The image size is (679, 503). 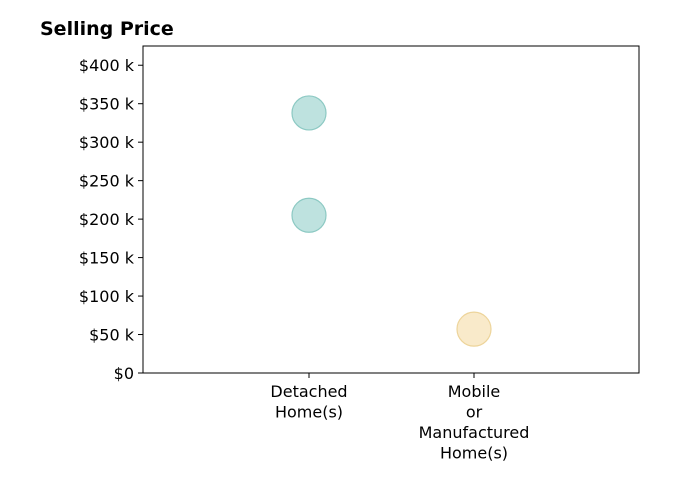 What do you see at coordinates (107, 181) in the screenshot?
I see `y-tick-label: $250 k` at bounding box center [107, 181].